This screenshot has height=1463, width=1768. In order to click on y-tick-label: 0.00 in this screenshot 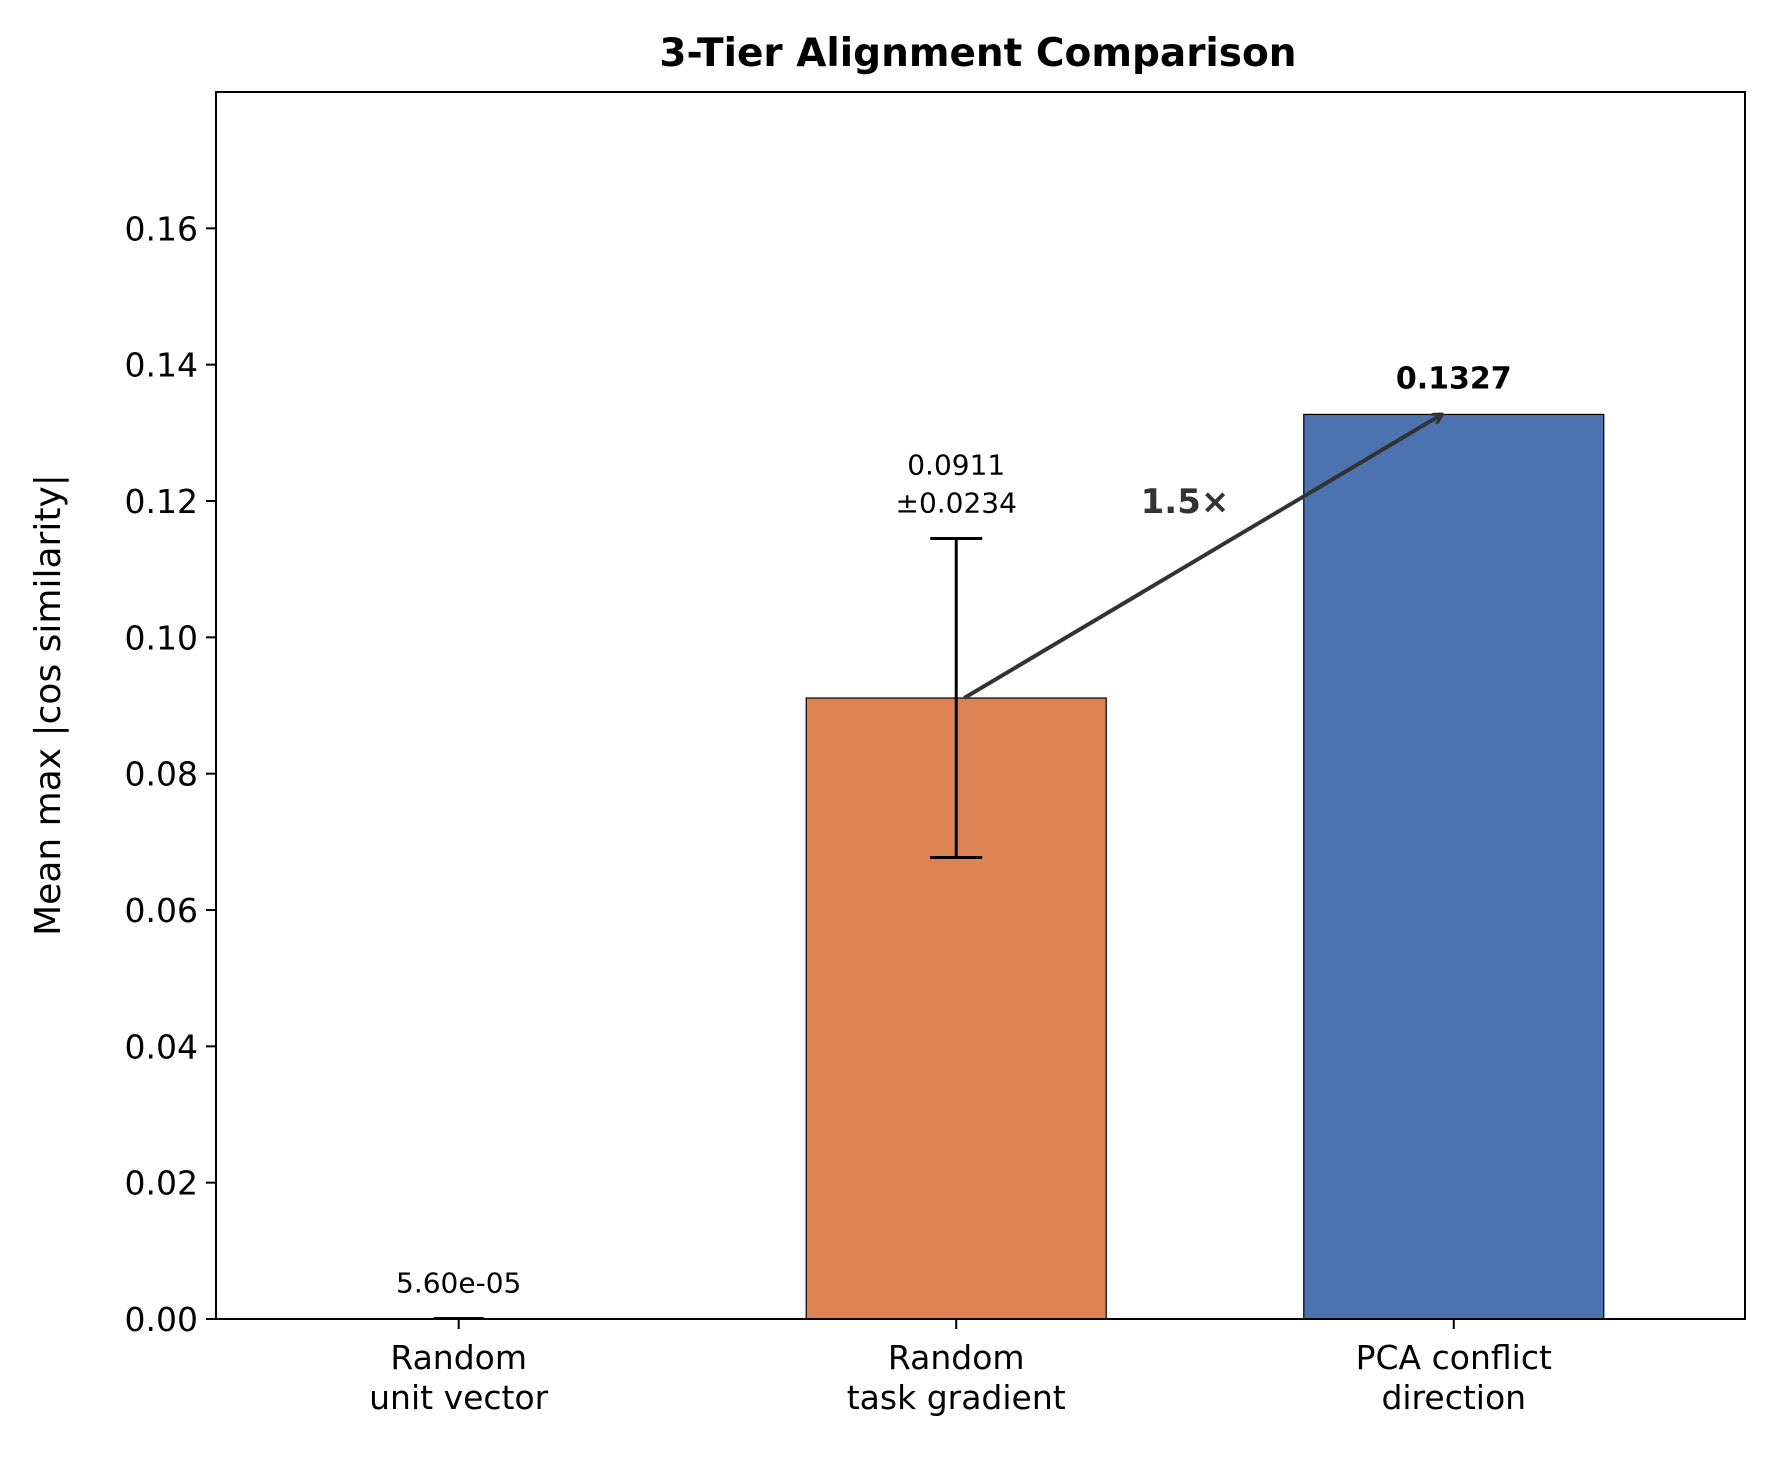, I will do `click(161, 1319)`.